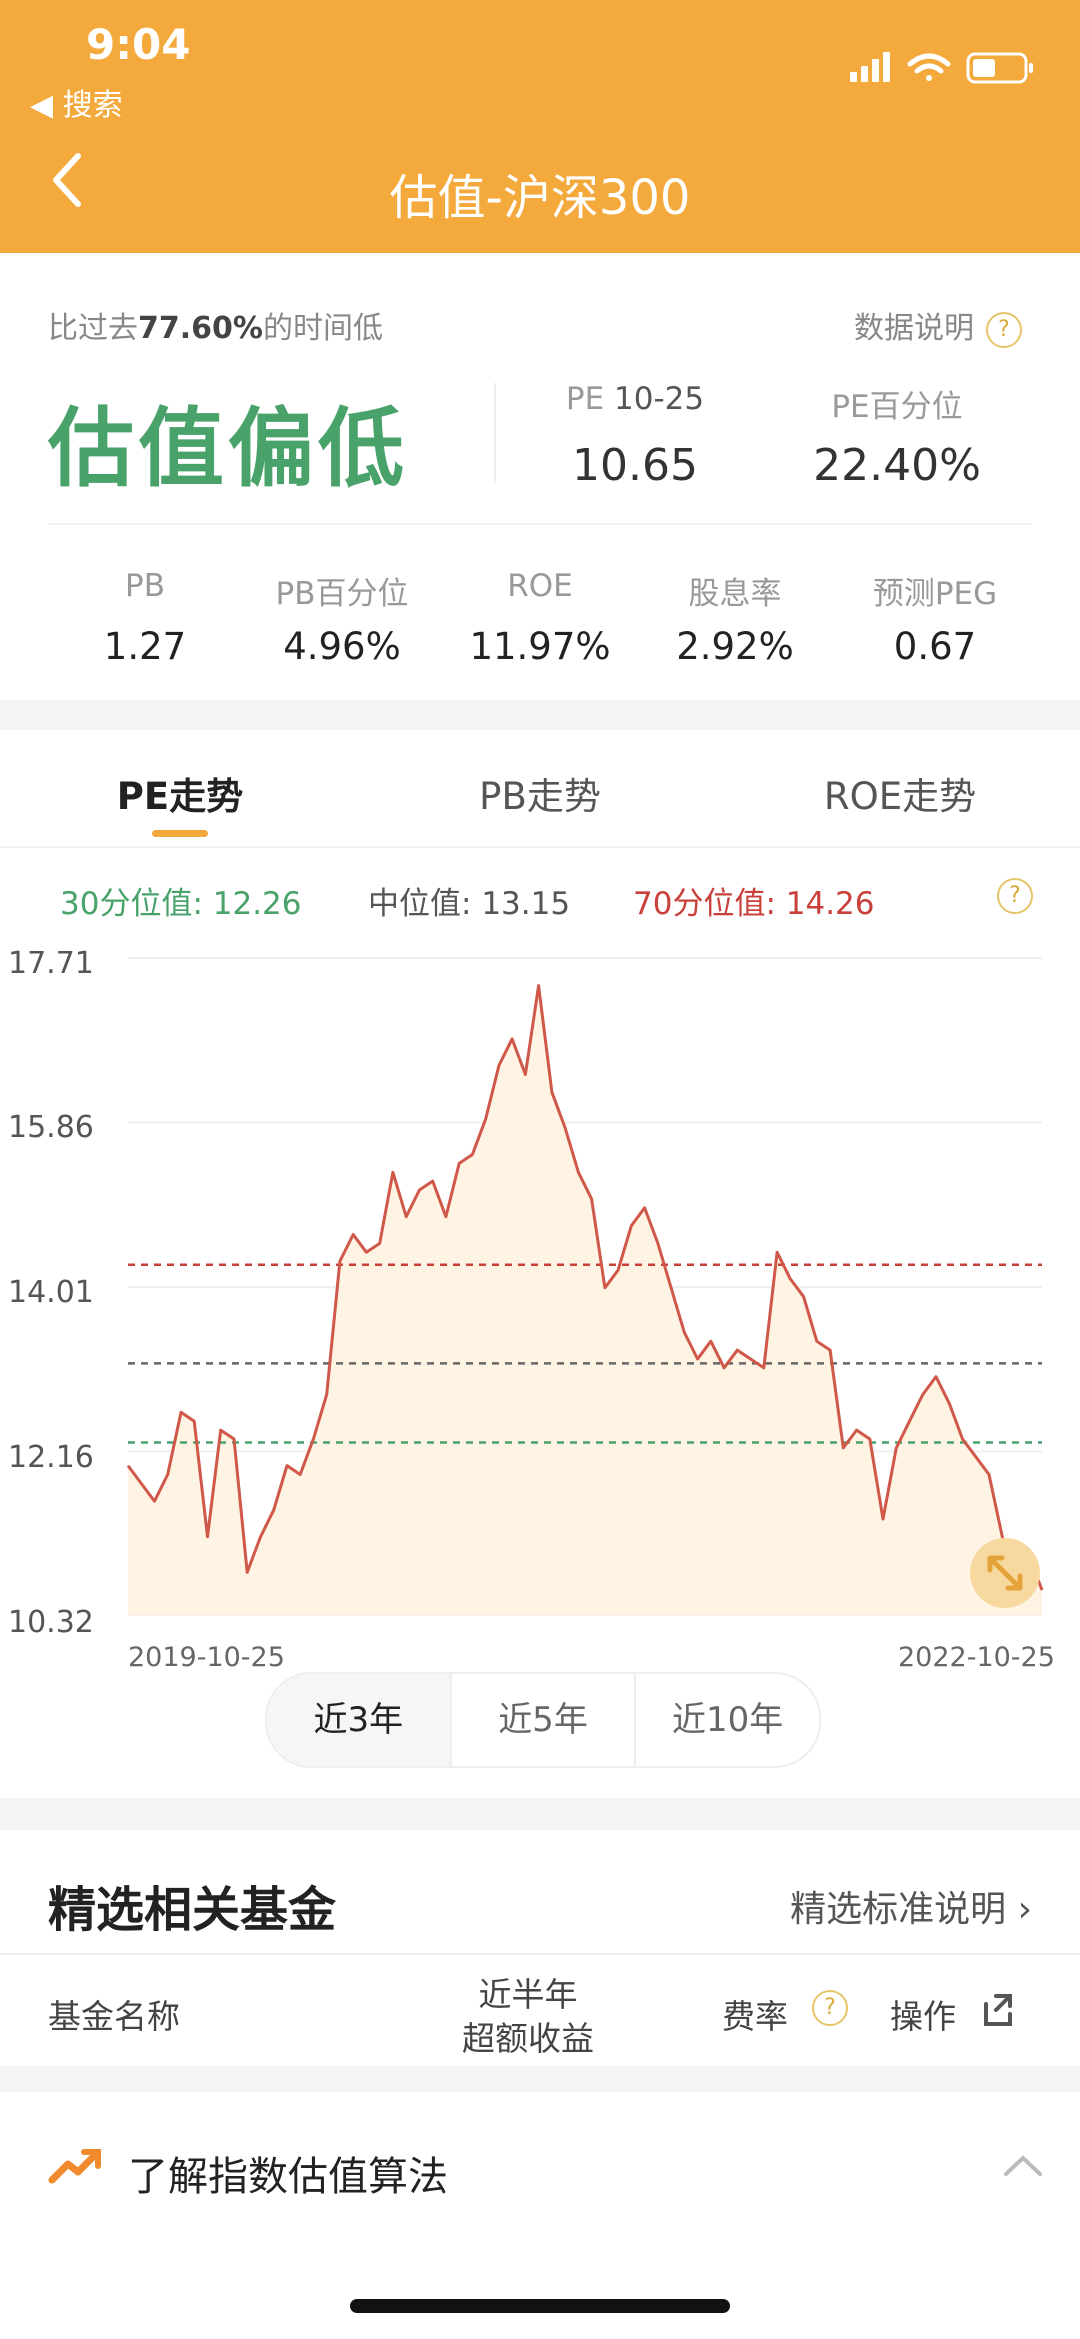  What do you see at coordinates (528, 2038) in the screenshot?
I see `column-excess-return-line2: 超额收益` at bounding box center [528, 2038].